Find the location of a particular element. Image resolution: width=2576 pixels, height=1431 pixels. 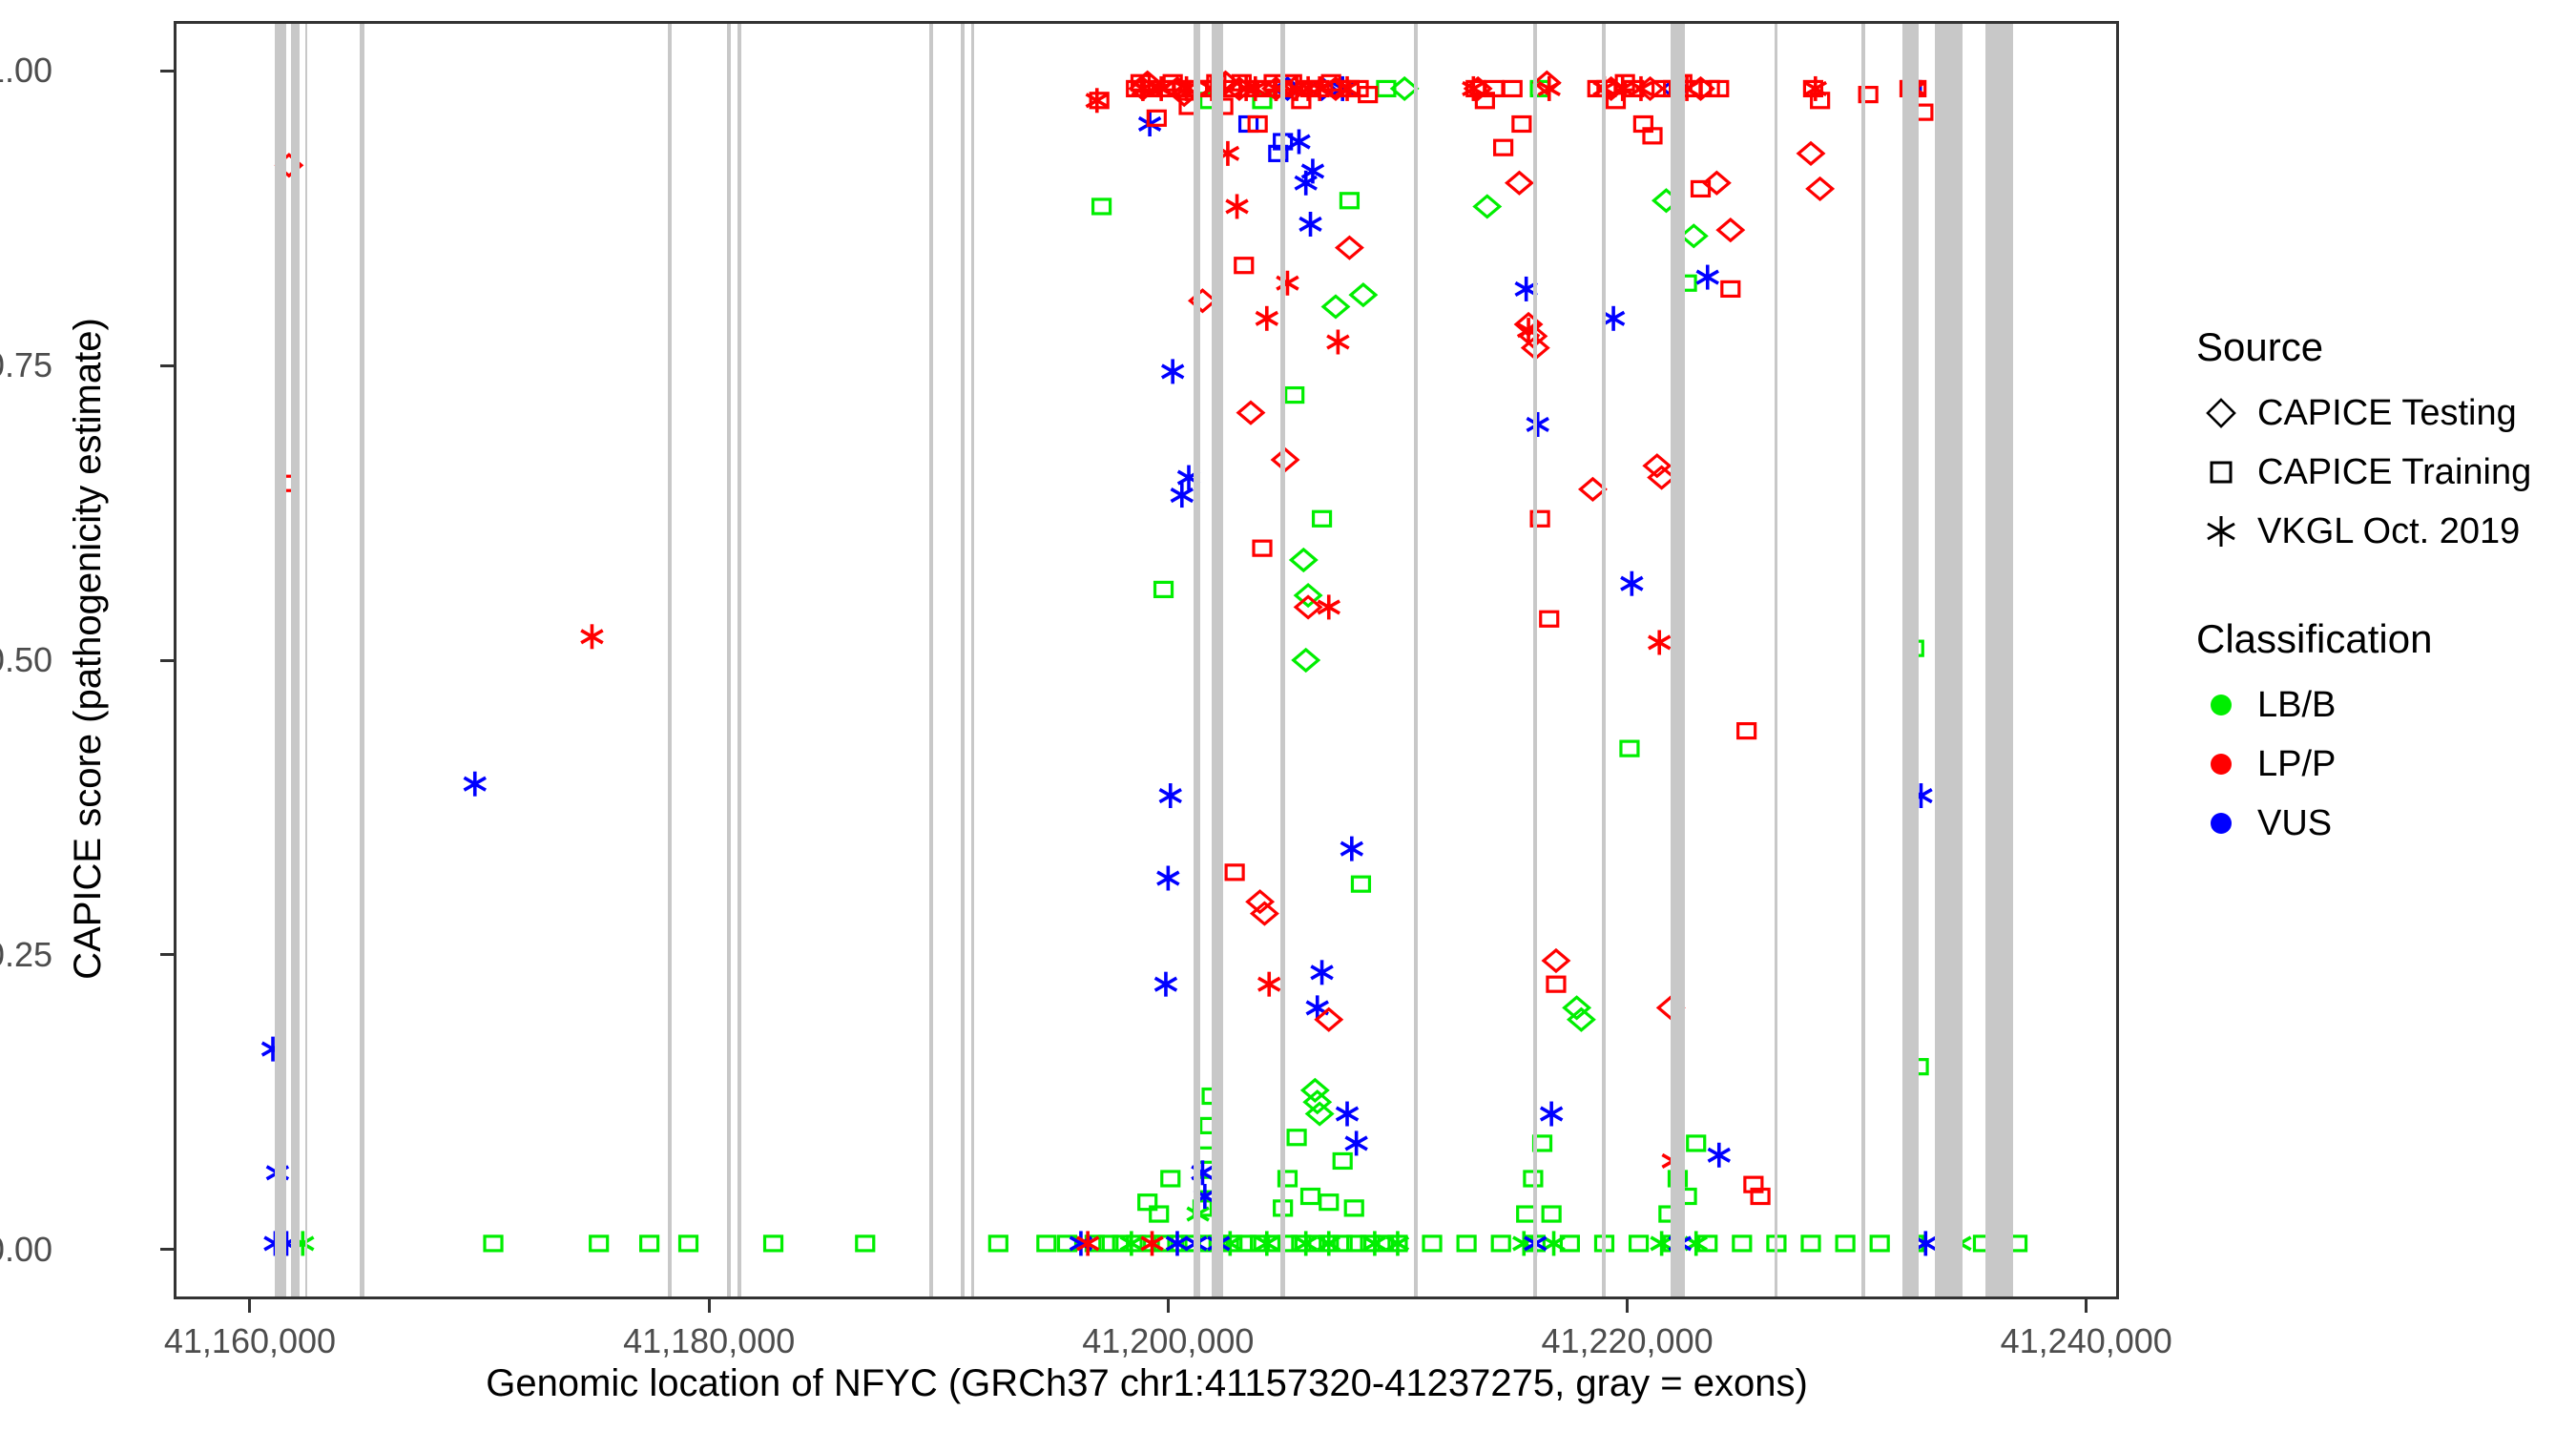

legend-item-label: LP/P is located at coordinates (2297, 763).